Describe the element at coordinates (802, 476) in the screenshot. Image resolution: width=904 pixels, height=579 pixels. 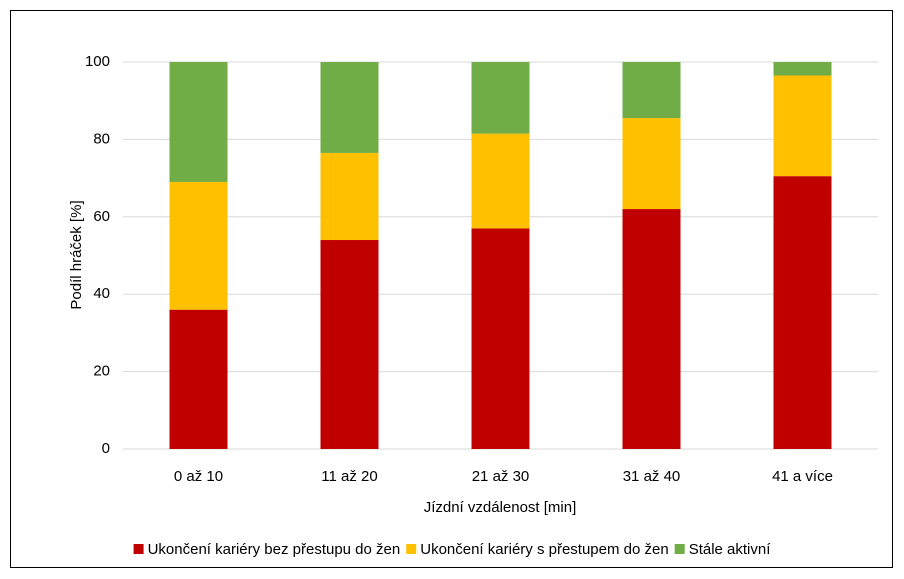
I see `x-tick-label: 41 a více` at that location.